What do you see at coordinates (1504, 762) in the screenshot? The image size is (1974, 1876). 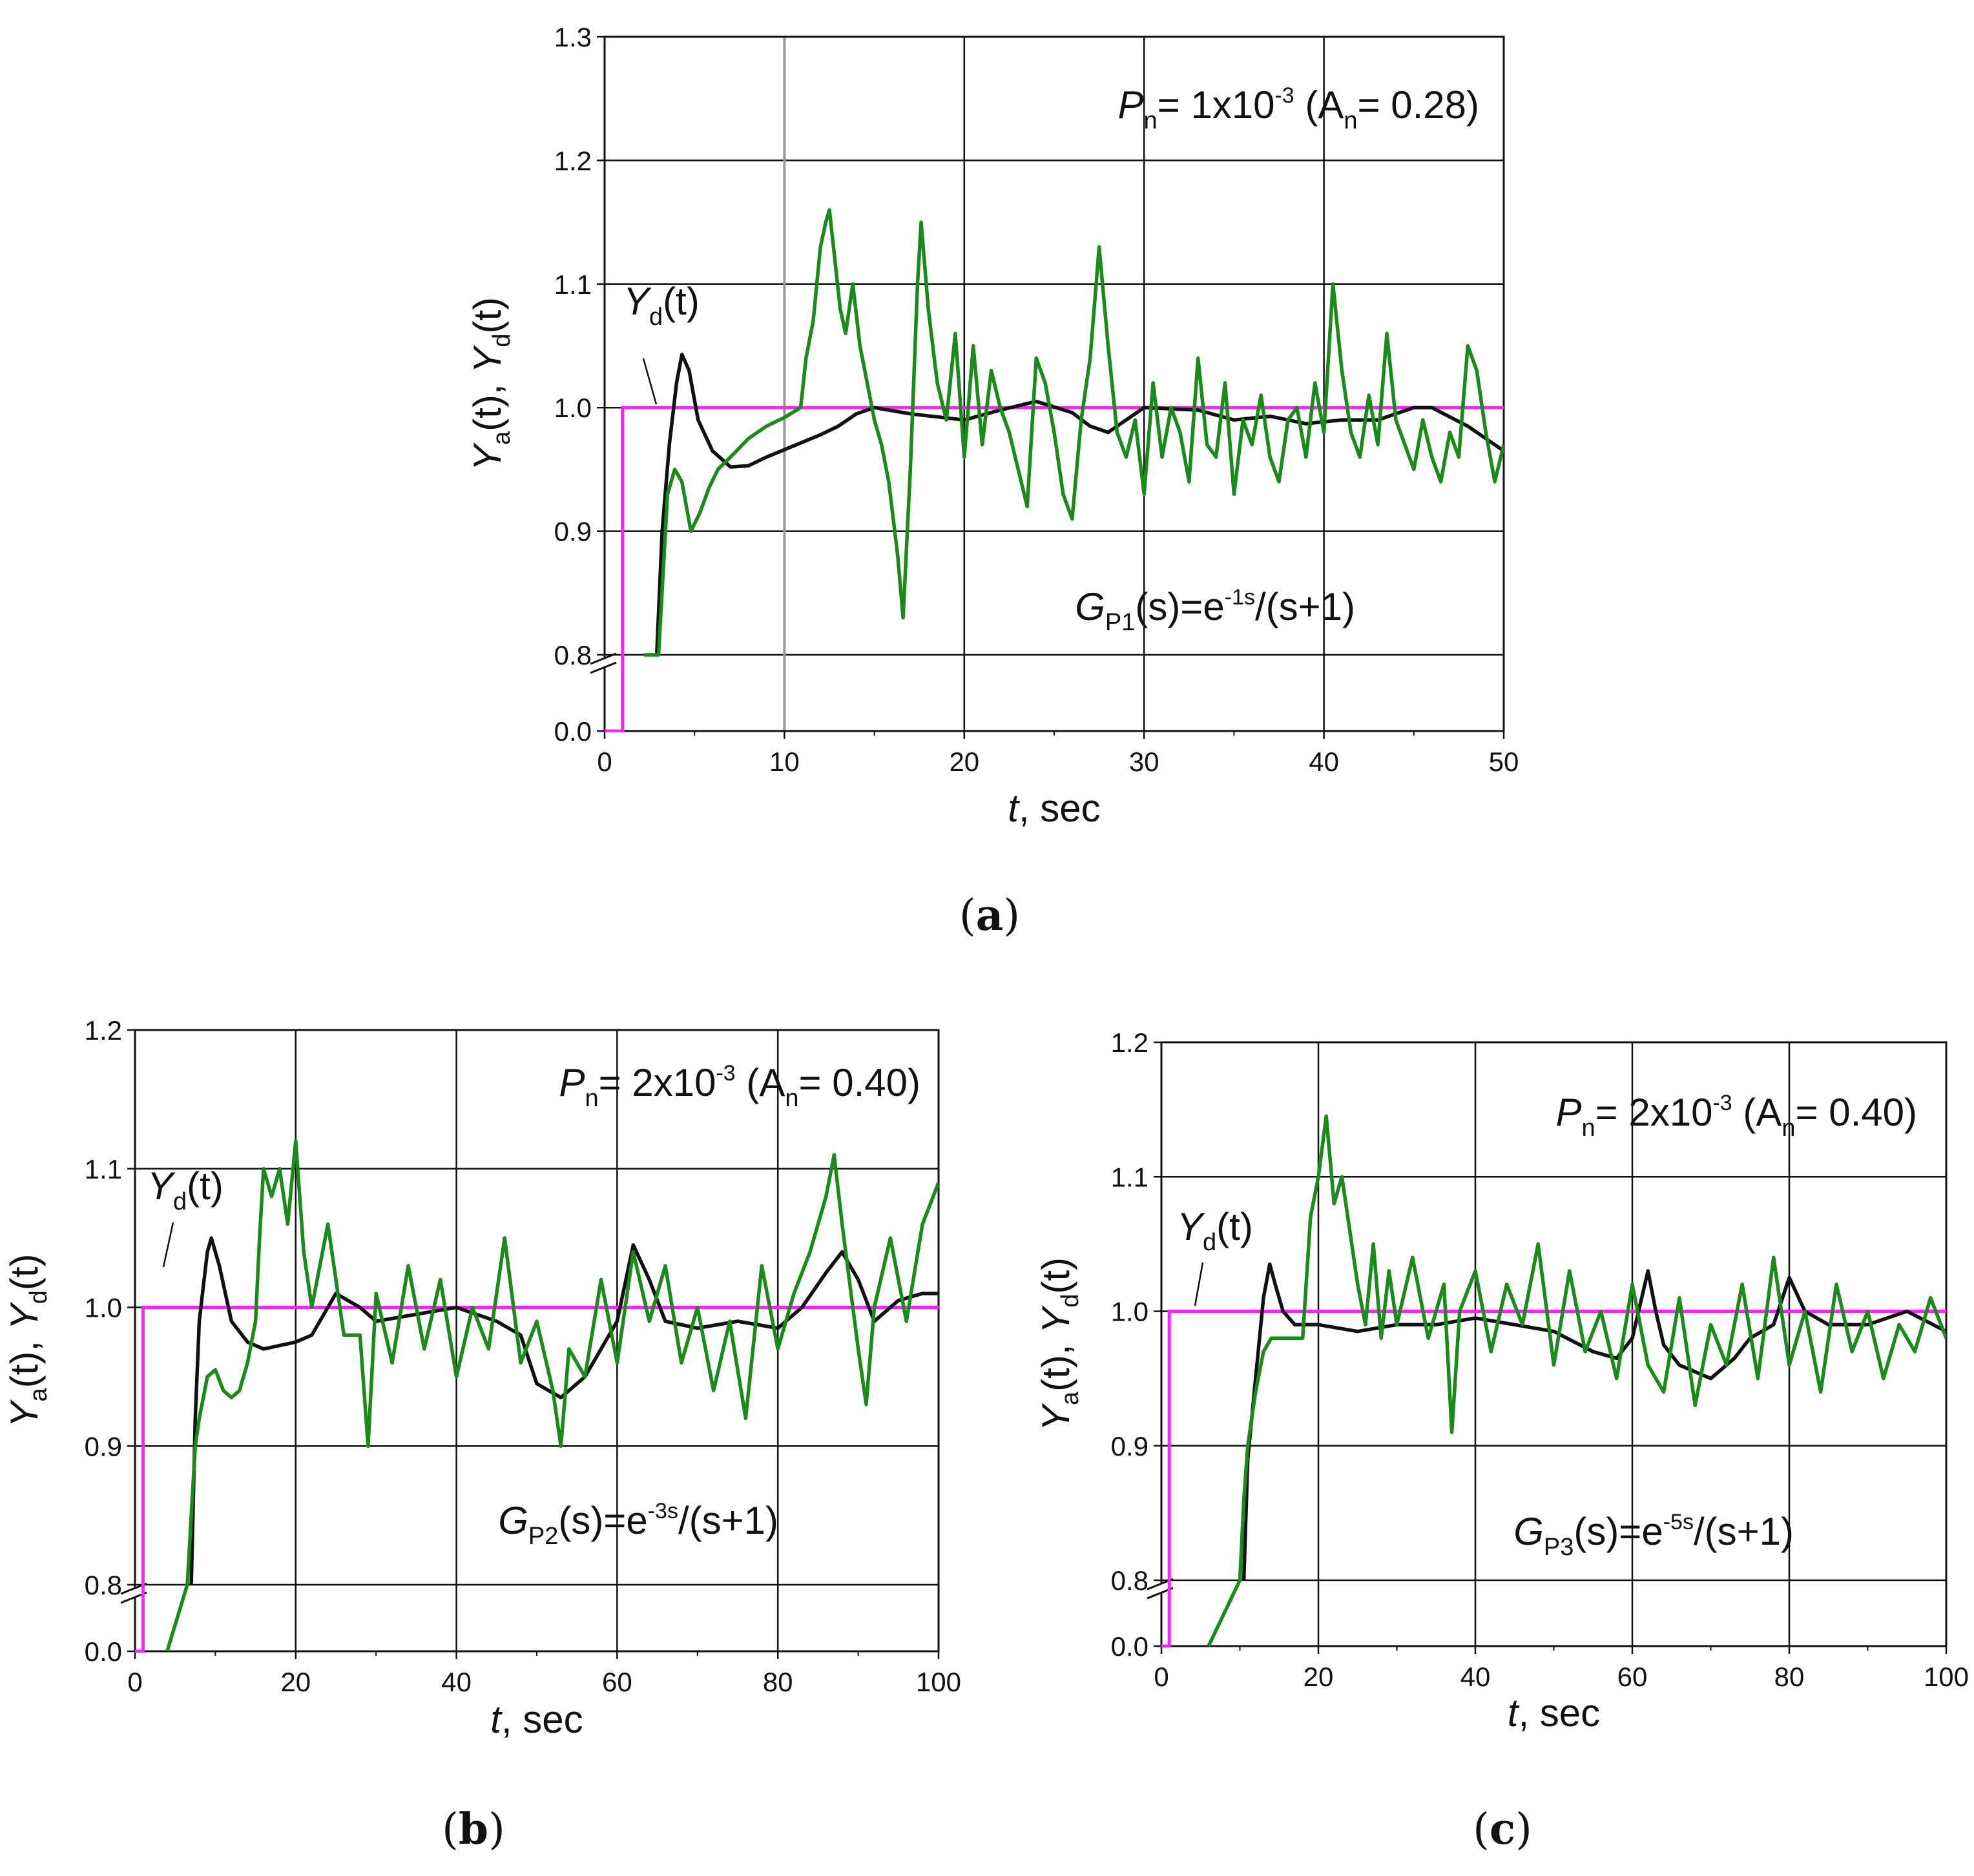 I see `x-tick-label: 50` at bounding box center [1504, 762].